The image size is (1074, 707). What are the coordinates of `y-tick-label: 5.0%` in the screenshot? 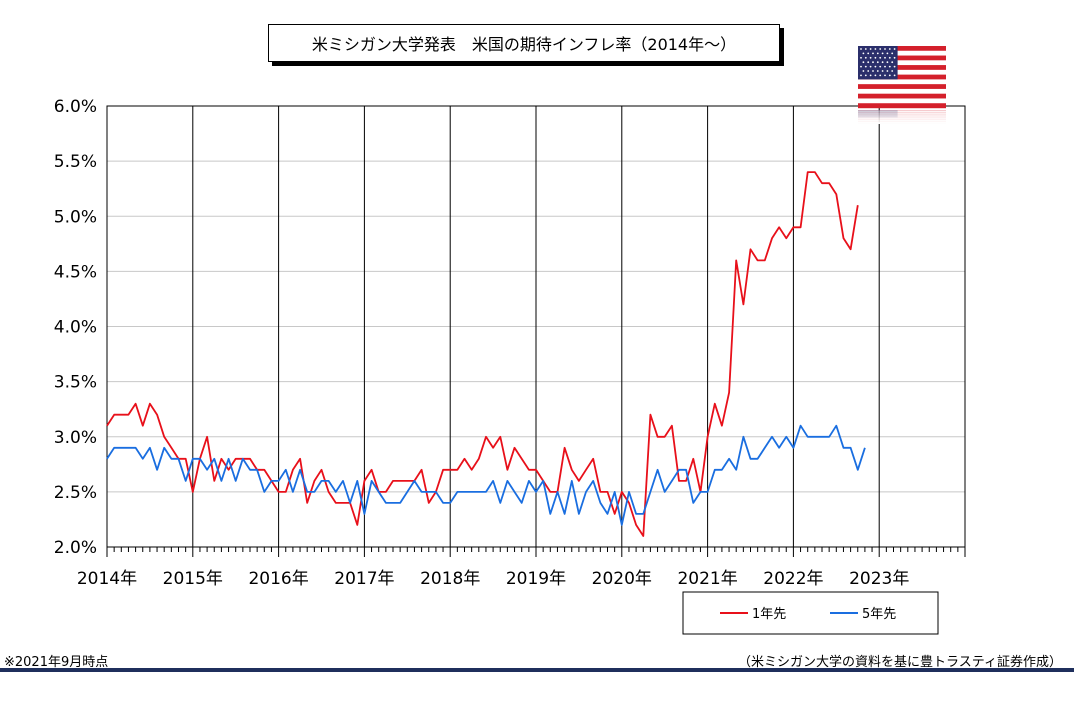 It's located at (75, 217).